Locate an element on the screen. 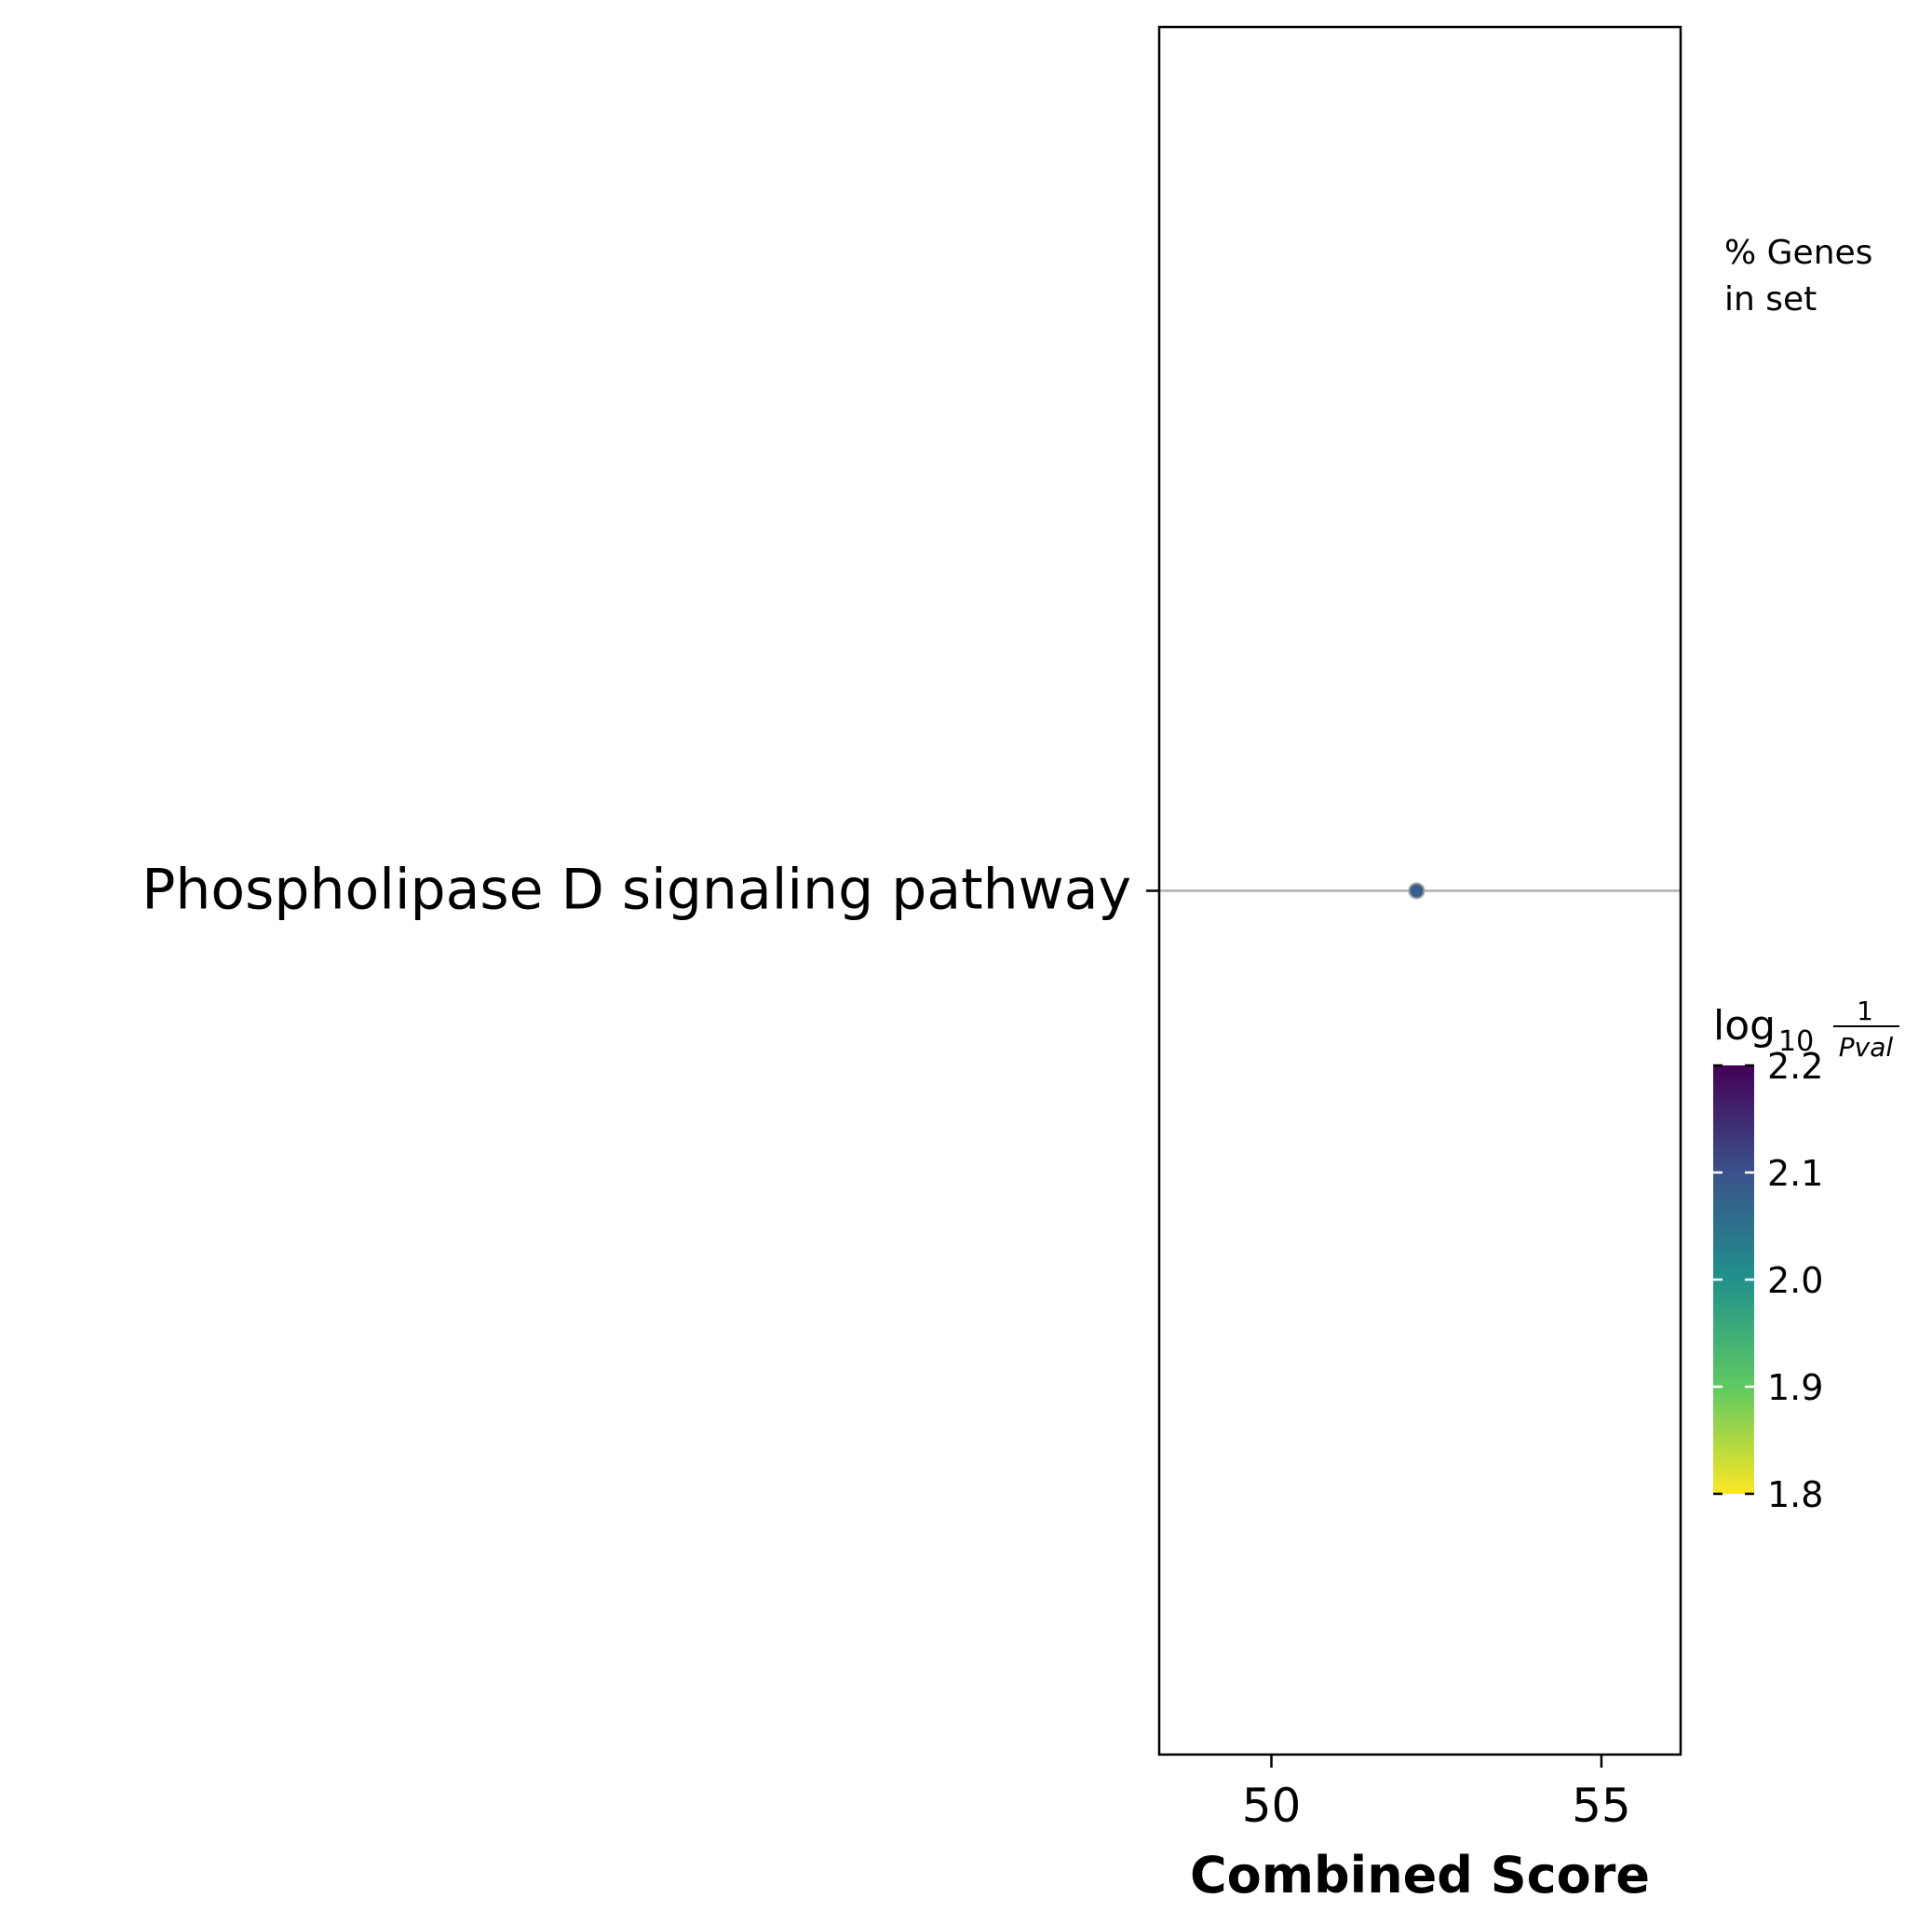  colorbar-label-denominator: Pval is located at coordinates (1866, 1047).